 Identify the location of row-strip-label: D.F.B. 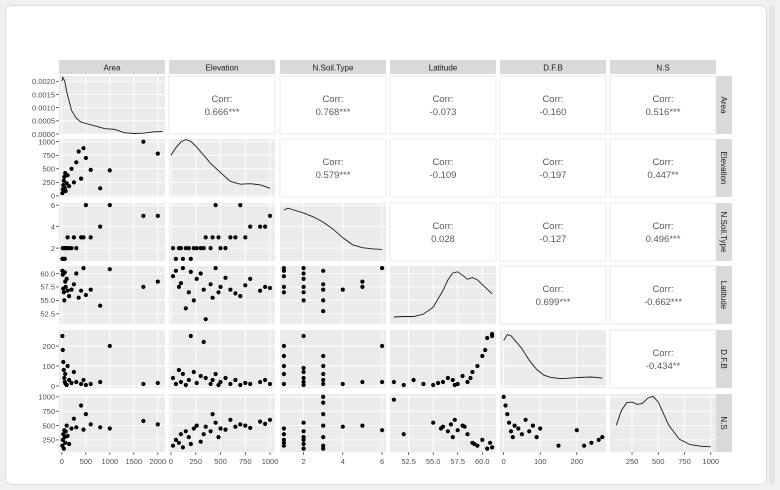
(723, 359).